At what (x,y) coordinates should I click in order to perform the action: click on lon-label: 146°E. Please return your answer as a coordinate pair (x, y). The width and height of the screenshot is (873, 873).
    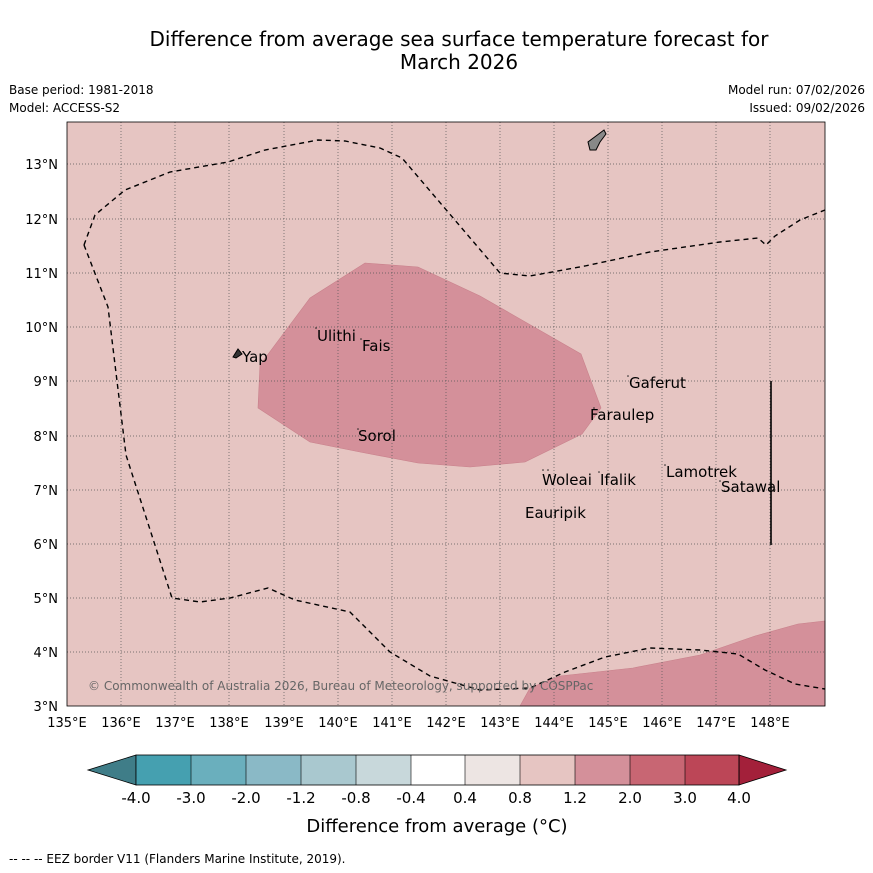
    Looking at the image, I should click on (662, 723).